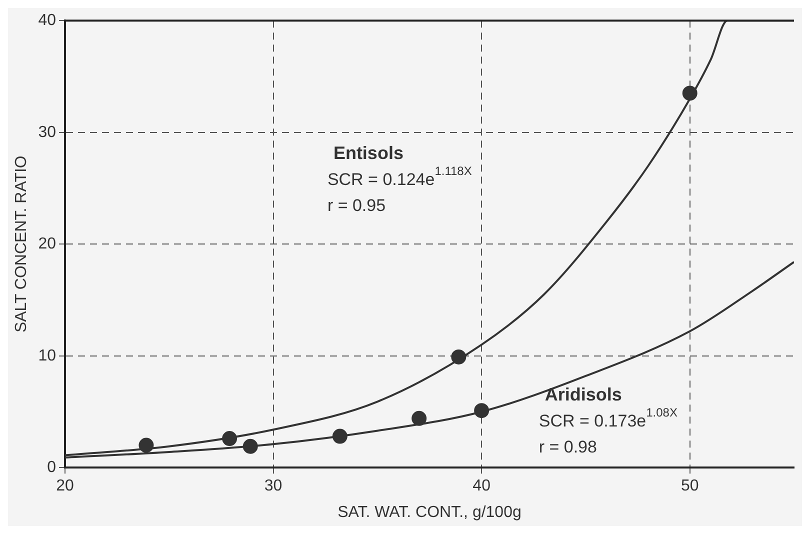 The image size is (810, 534). I want to click on x-tick-label: 50, so click(689, 486).